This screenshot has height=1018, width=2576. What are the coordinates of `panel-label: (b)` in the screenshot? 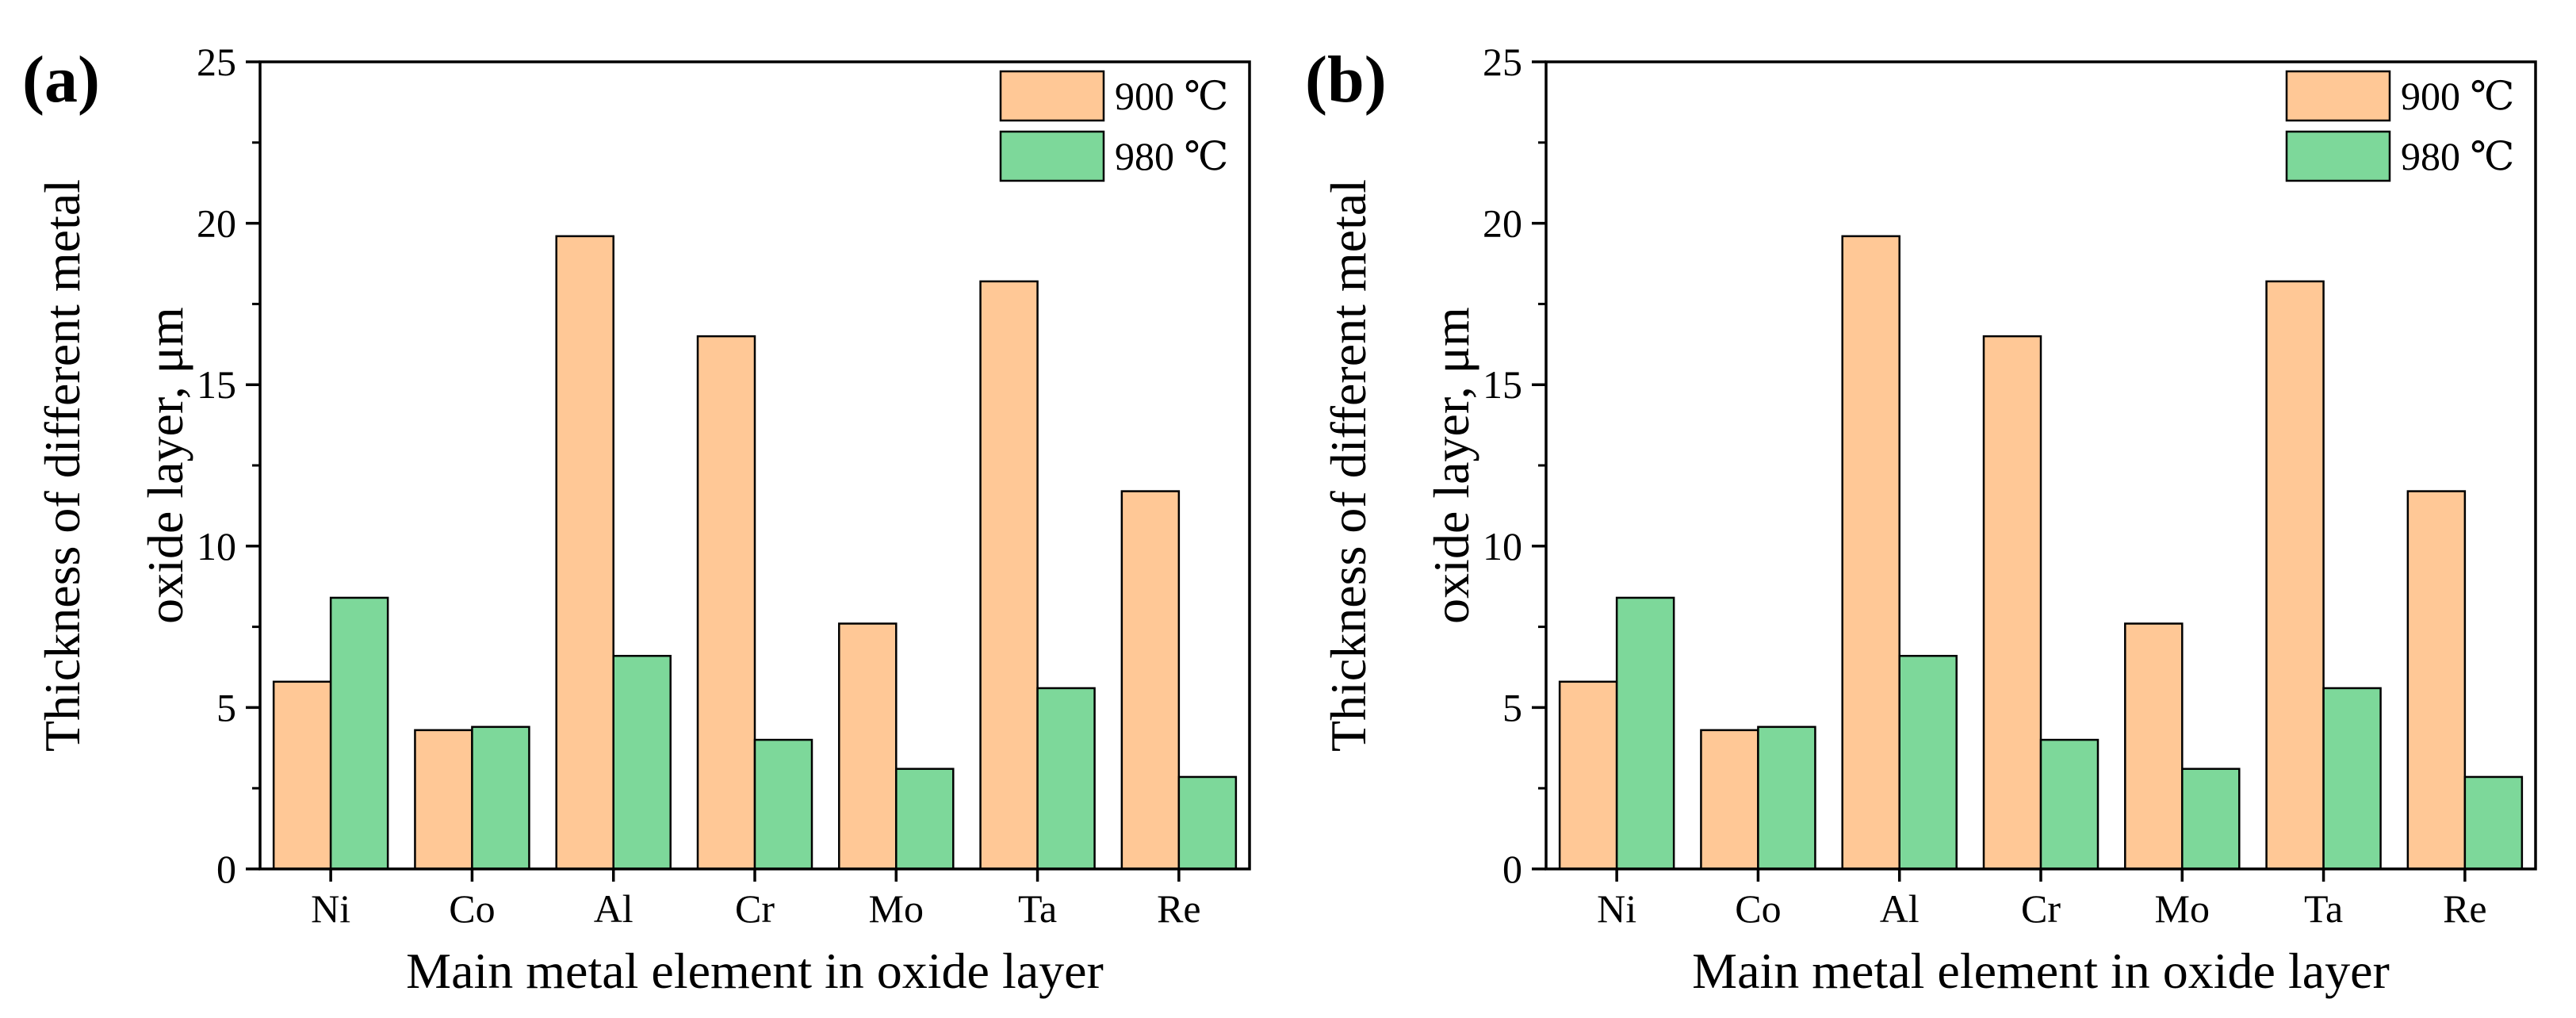 It's located at (1346, 80).